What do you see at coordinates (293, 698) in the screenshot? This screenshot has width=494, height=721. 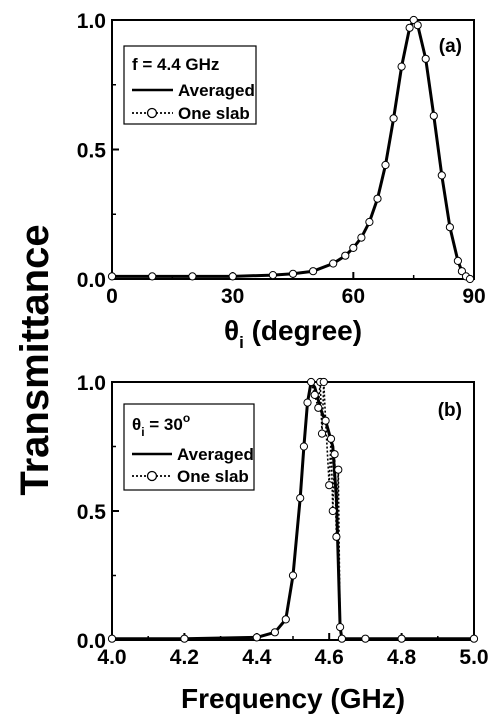 I see `x-axis-label-b: Frequency (GHz)` at bounding box center [293, 698].